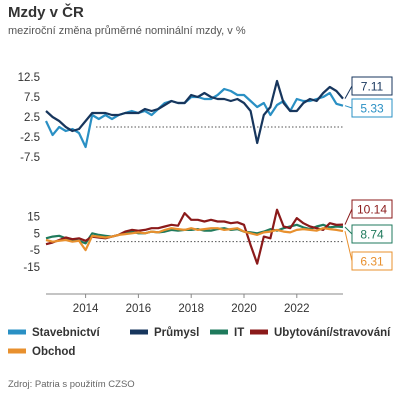 This screenshot has width=400, height=400. Describe the element at coordinates (297, 309) in the screenshot. I see `x-tick-label: 2022` at that location.